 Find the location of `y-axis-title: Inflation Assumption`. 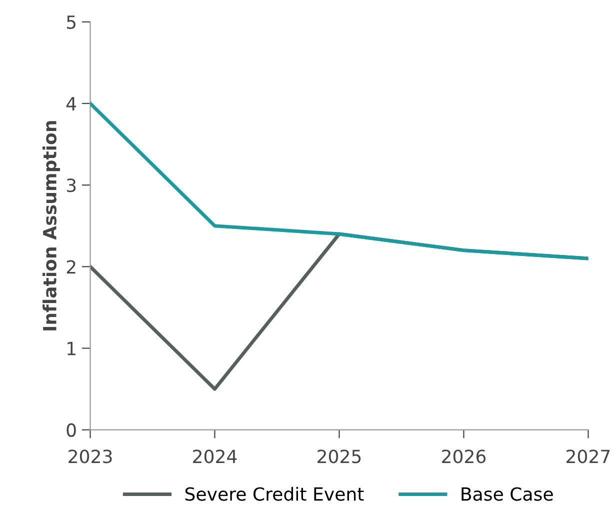

y-axis-title: Inflation Assumption is located at coordinates (51, 225).